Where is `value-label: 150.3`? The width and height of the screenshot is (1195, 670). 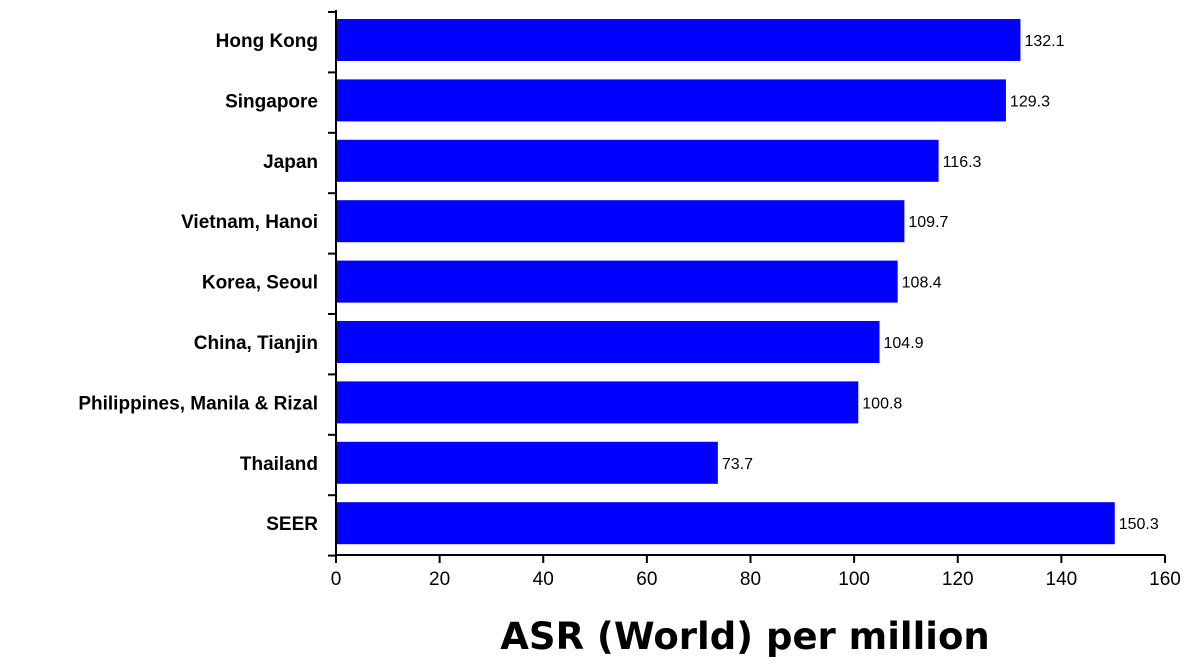
value-label: 150.3 is located at coordinates (1139, 524).